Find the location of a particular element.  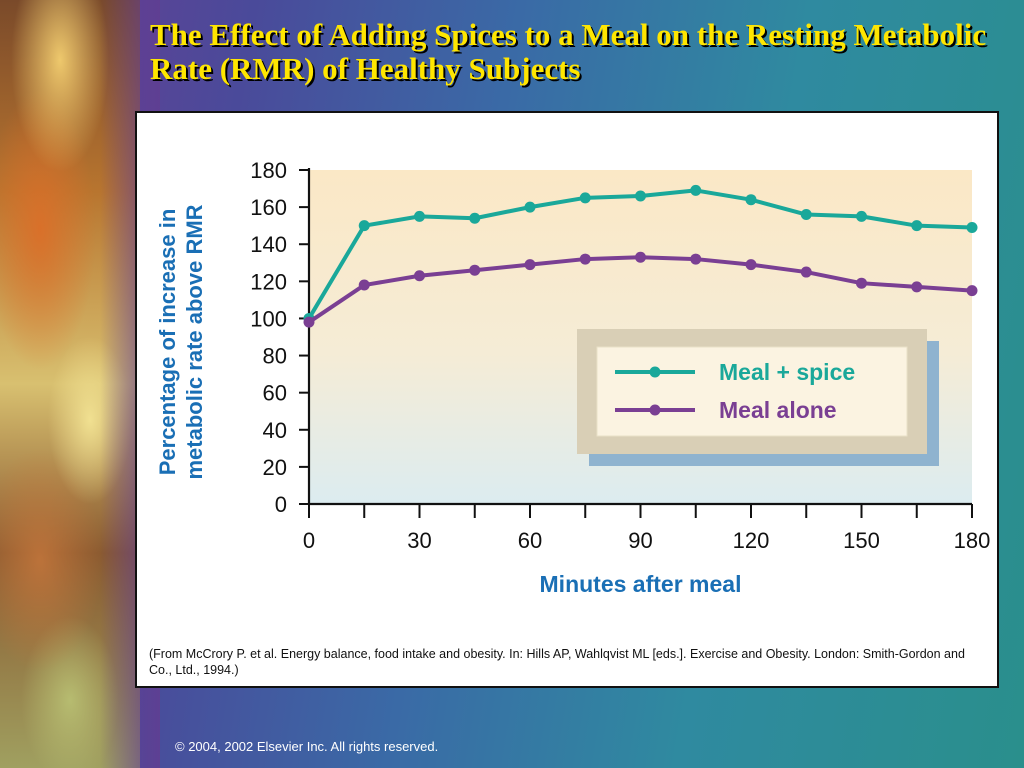

y-tick-label: 140 is located at coordinates (268, 244).